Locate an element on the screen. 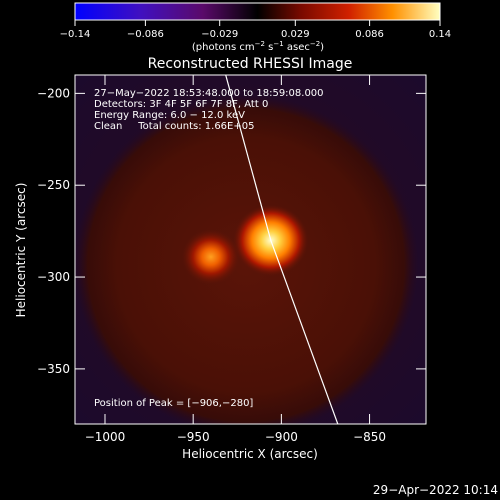  peak-position-label: Position of Peak = [−906,−280] is located at coordinates (173, 403).